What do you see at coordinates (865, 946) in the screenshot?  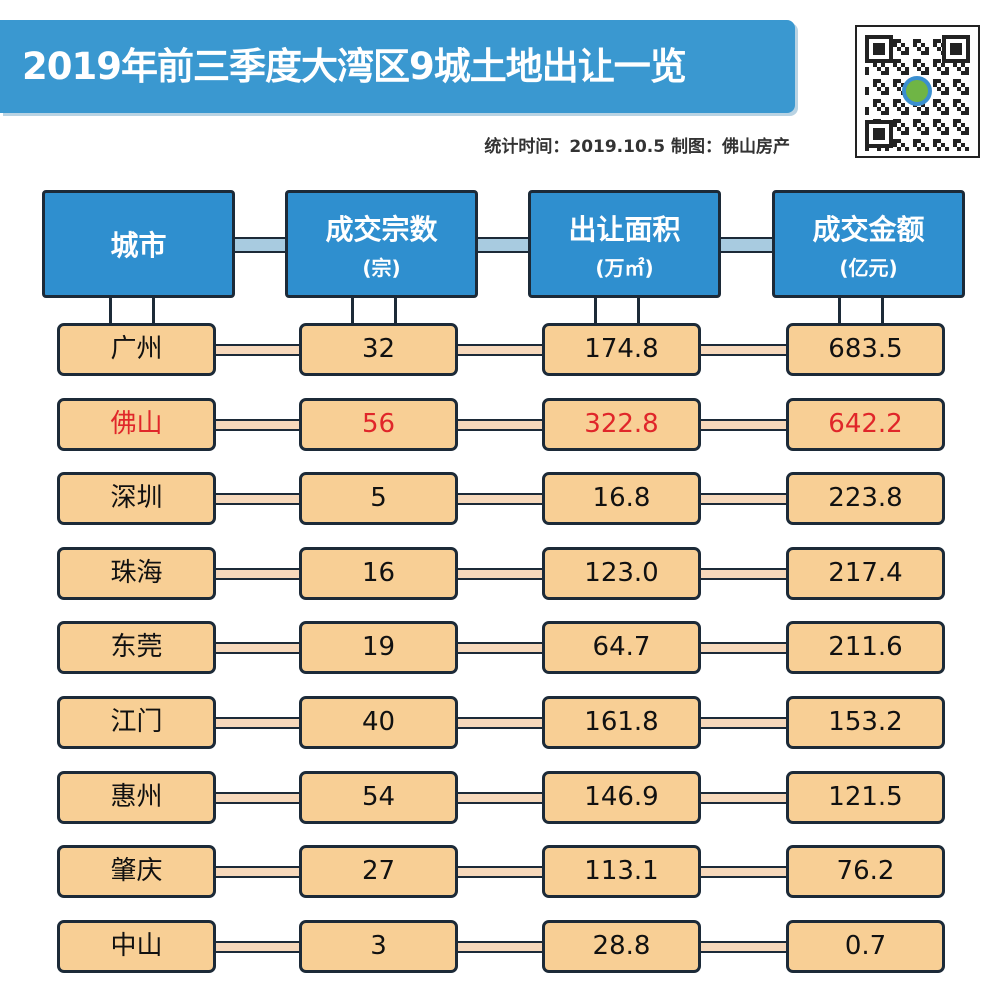 I see `value-cell: 0.7` at bounding box center [865, 946].